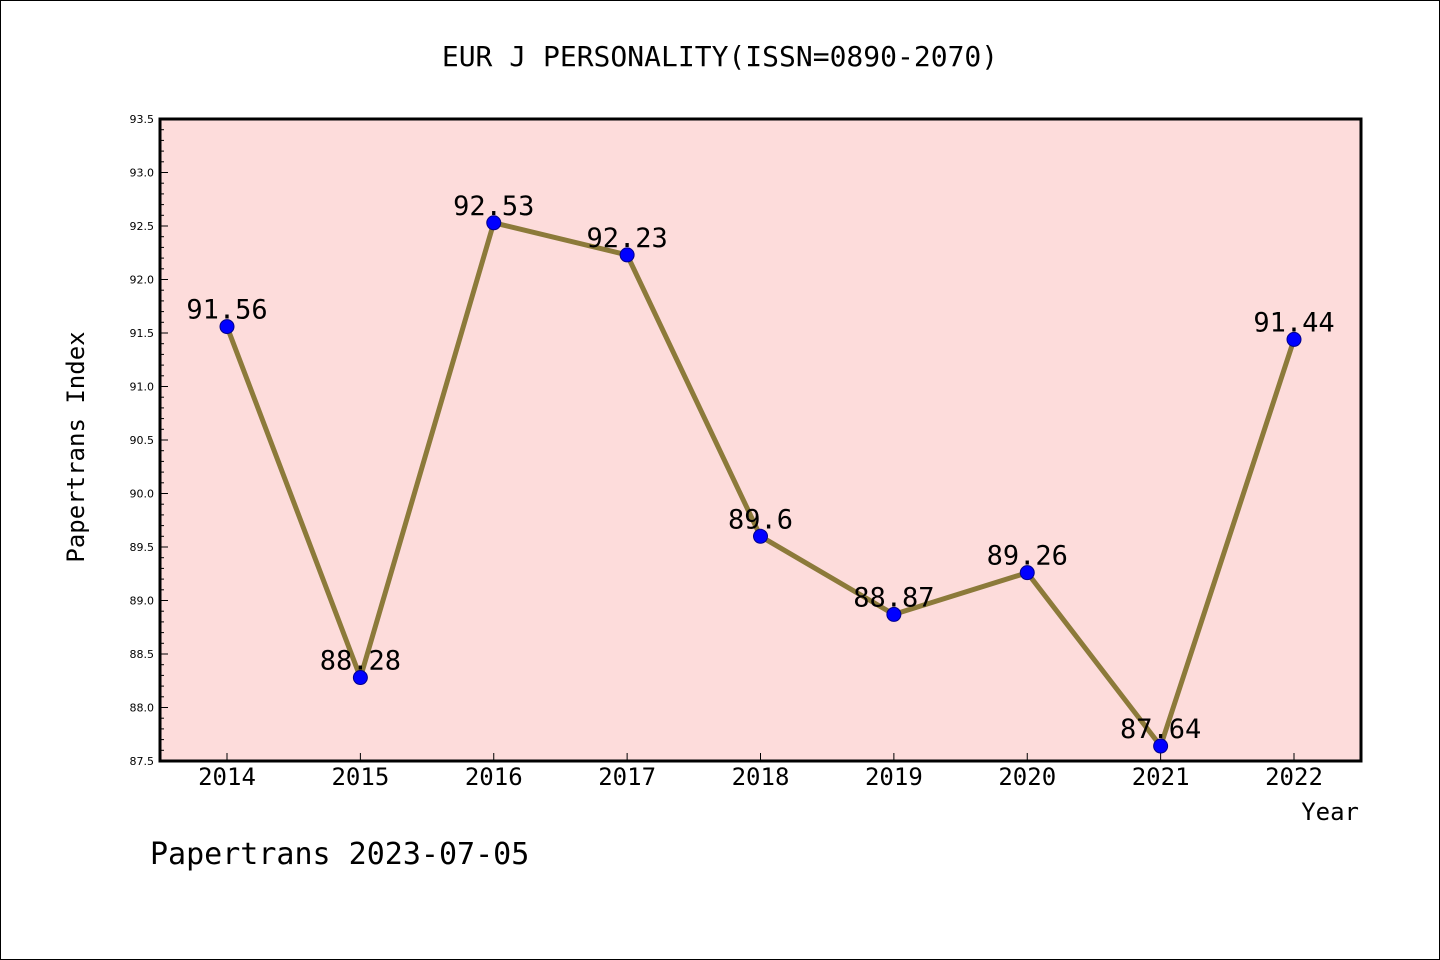  Describe the element at coordinates (142, 547) in the screenshot. I see `y-tick-label: 89.5` at that location.